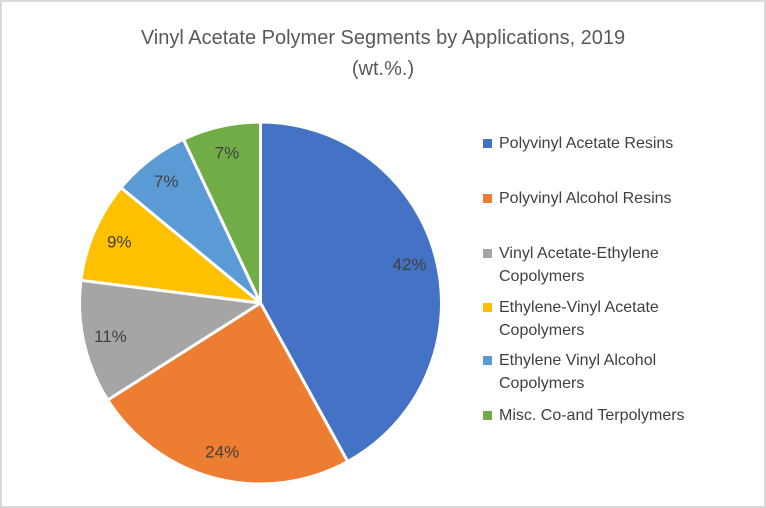 The image size is (766, 508). Describe the element at coordinates (383, 69) in the screenshot. I see `chart-title-line-2: (wt.%.)` at that location.